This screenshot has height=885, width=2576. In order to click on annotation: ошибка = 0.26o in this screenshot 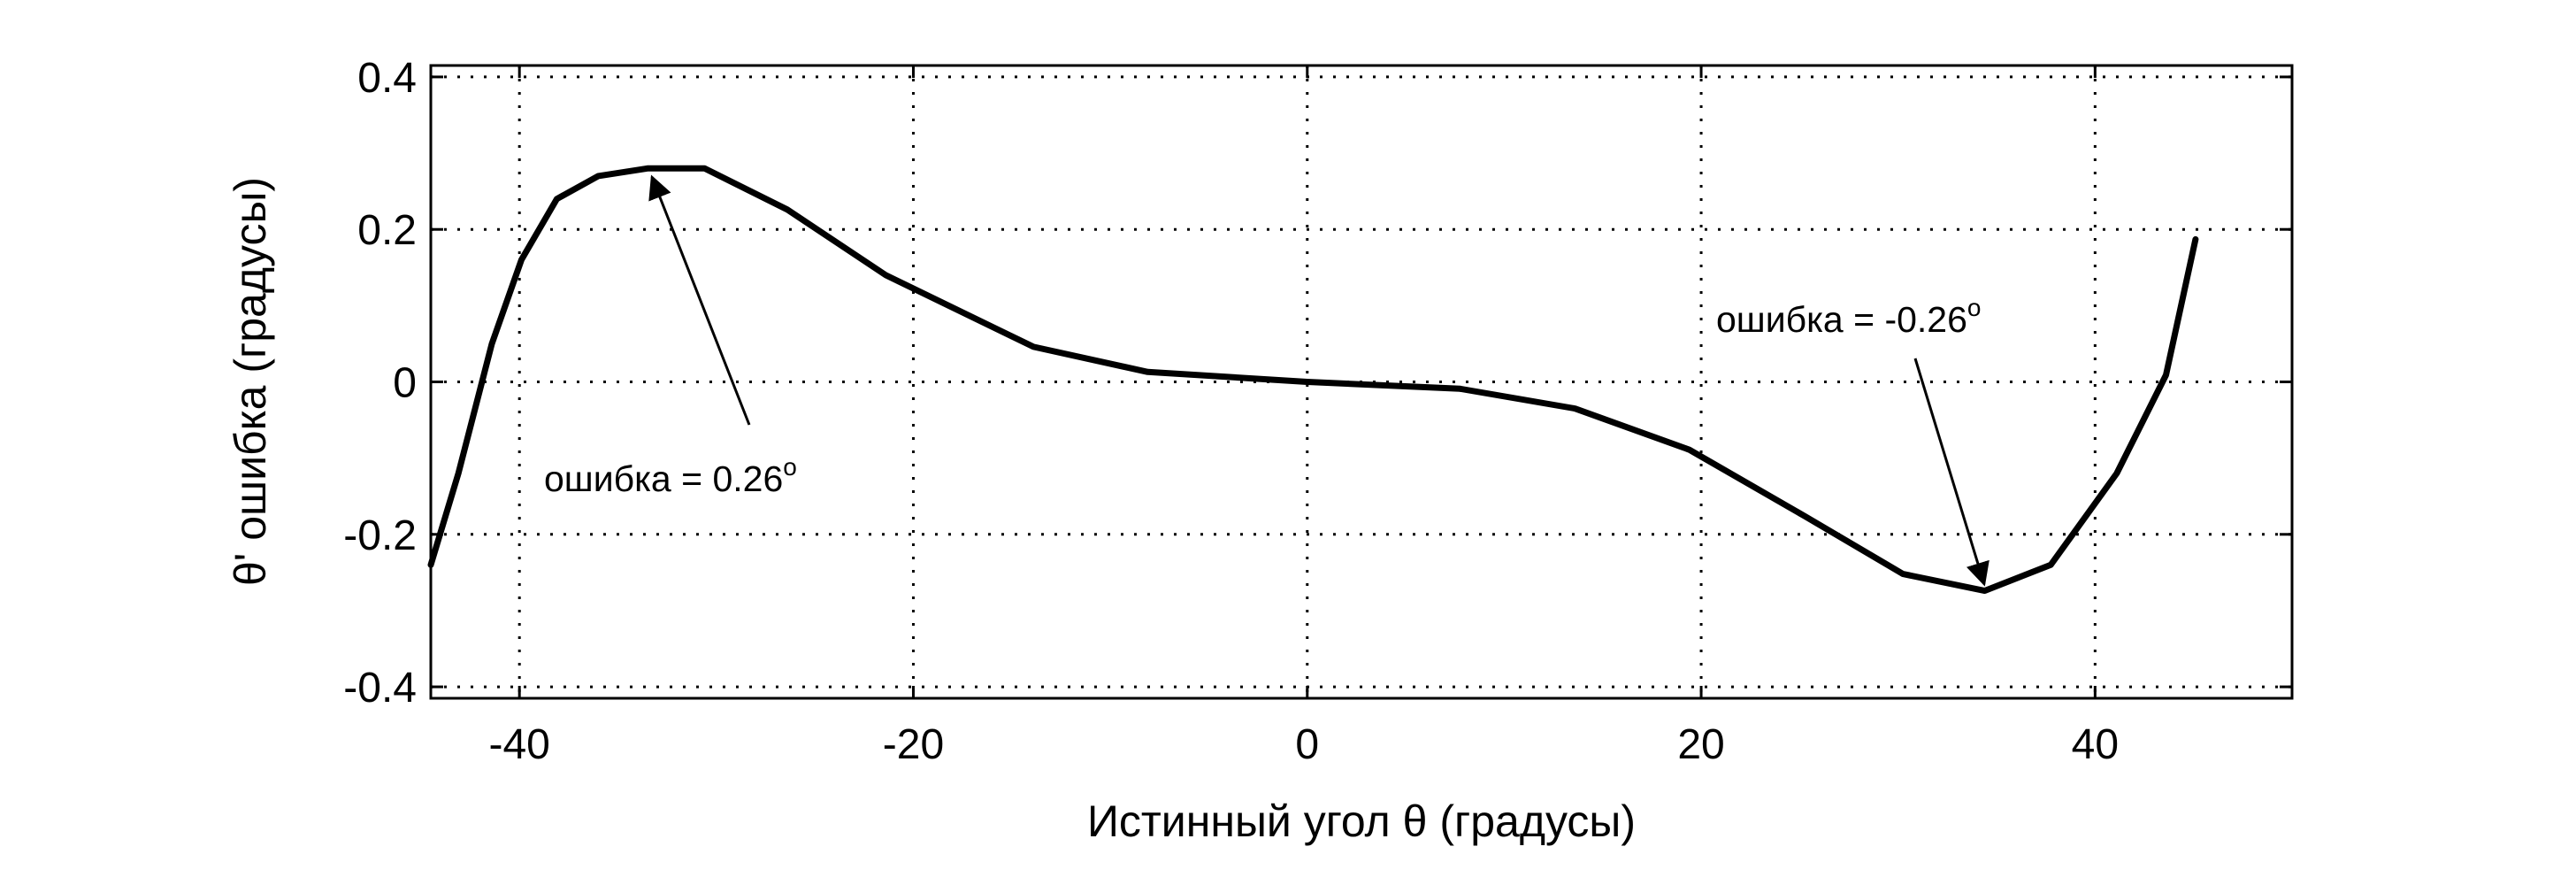, I will do `click(670, 336)`.